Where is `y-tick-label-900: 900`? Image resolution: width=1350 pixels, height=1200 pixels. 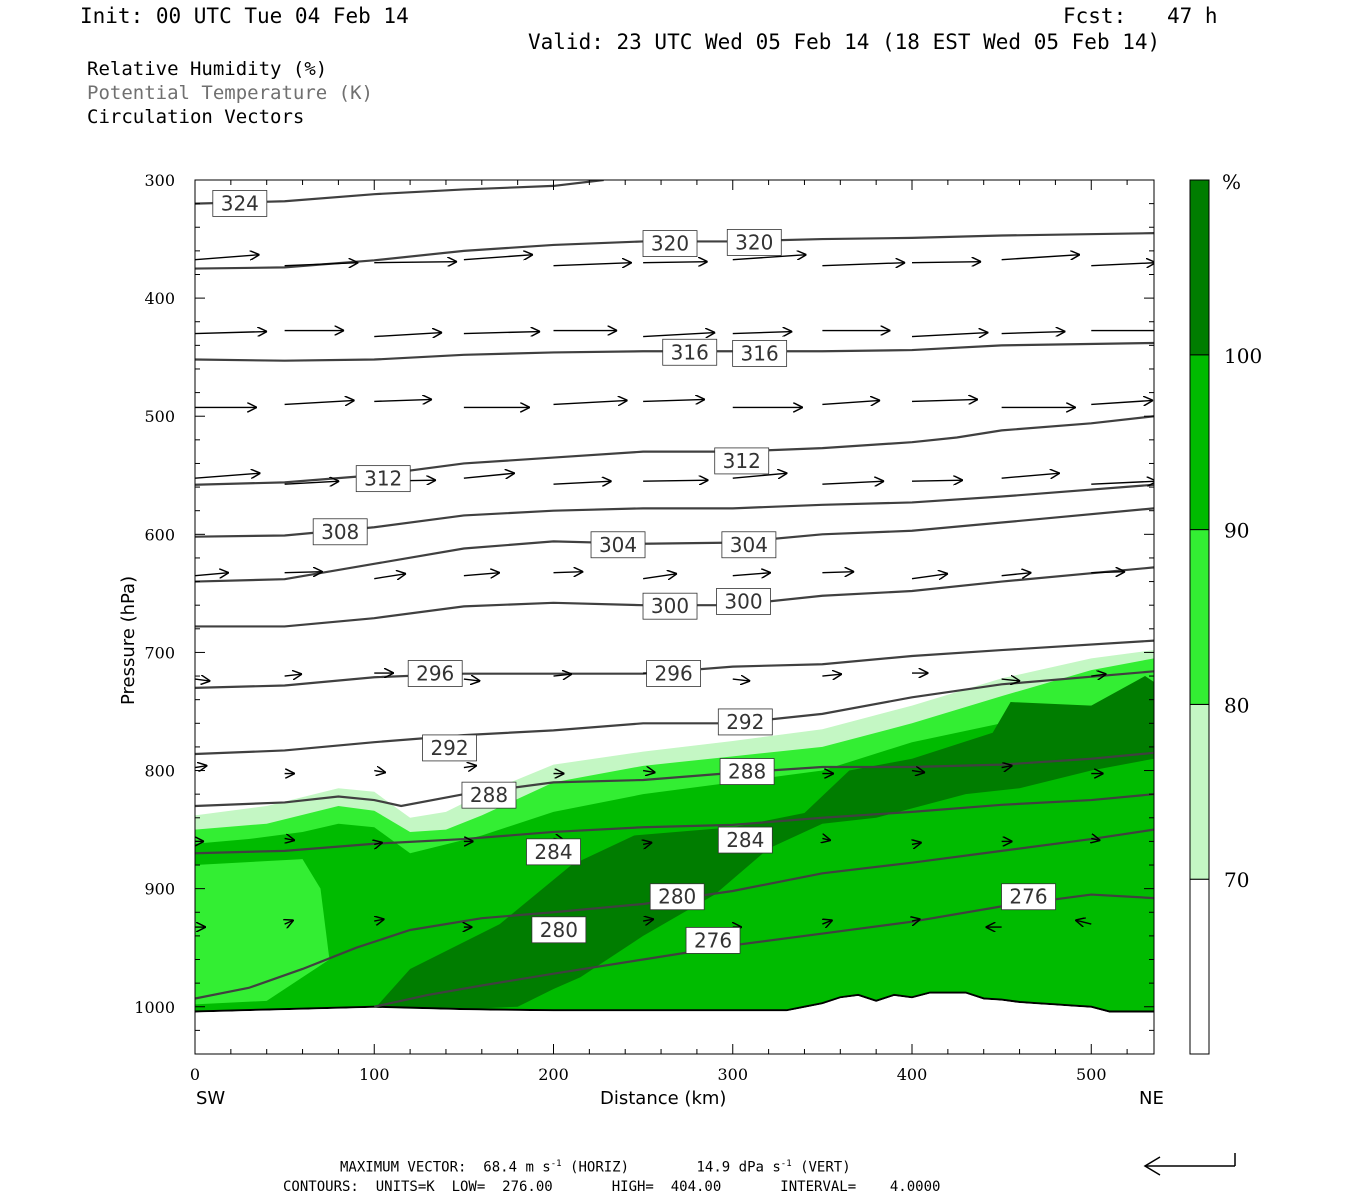
y-tick-label-900: 900 is located at coordinates (159, 889).